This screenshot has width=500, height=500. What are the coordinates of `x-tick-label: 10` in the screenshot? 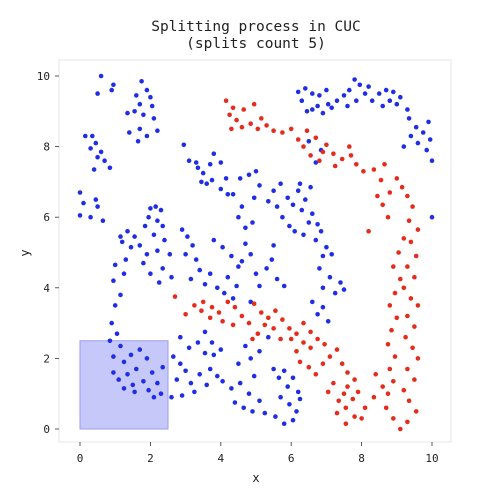 It's located at (431, 458).